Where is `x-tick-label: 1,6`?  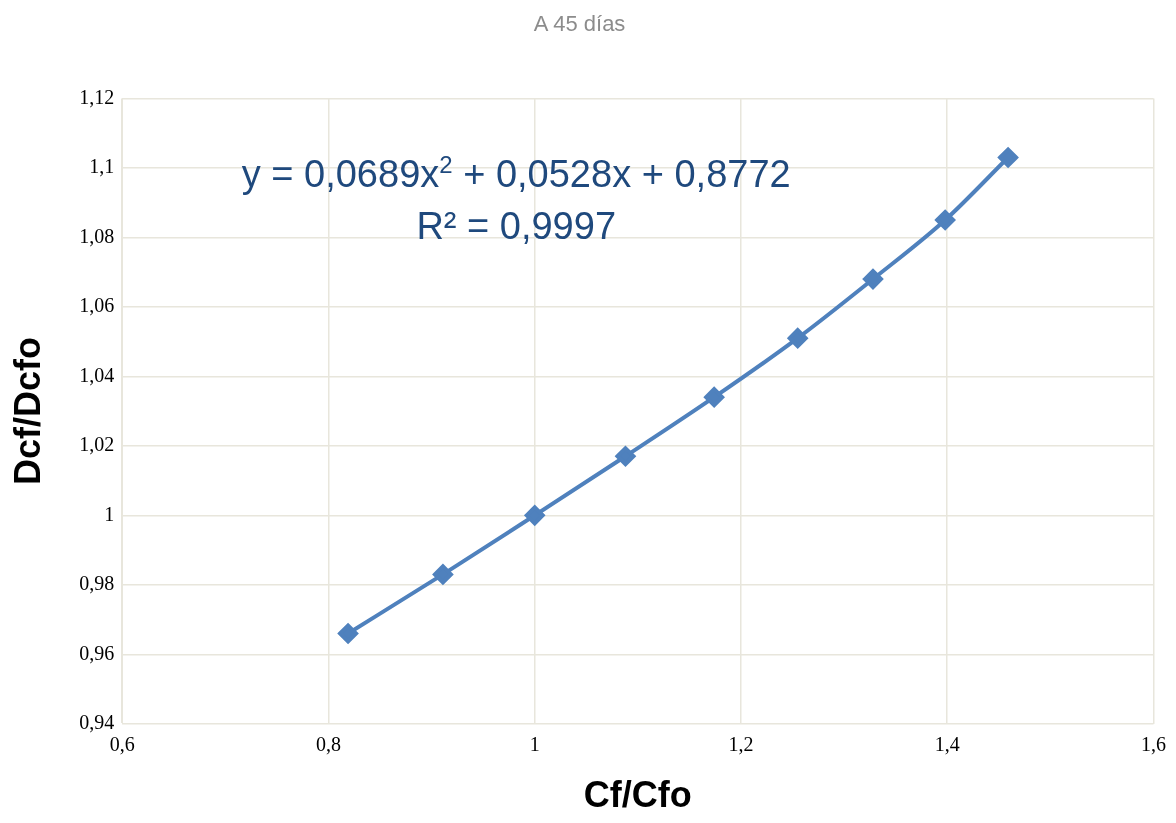 x-tick-label: 1,6 is located at coordinates (1153, 744).